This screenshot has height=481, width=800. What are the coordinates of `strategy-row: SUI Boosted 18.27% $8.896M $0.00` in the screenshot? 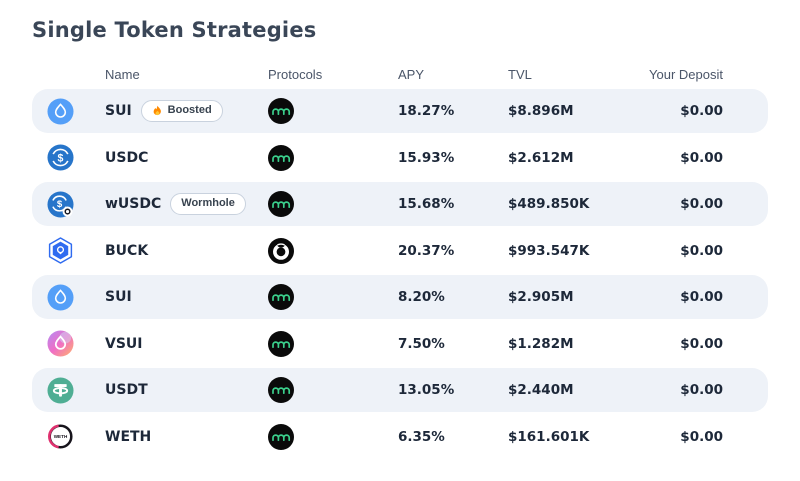 It's located at (400, 111).